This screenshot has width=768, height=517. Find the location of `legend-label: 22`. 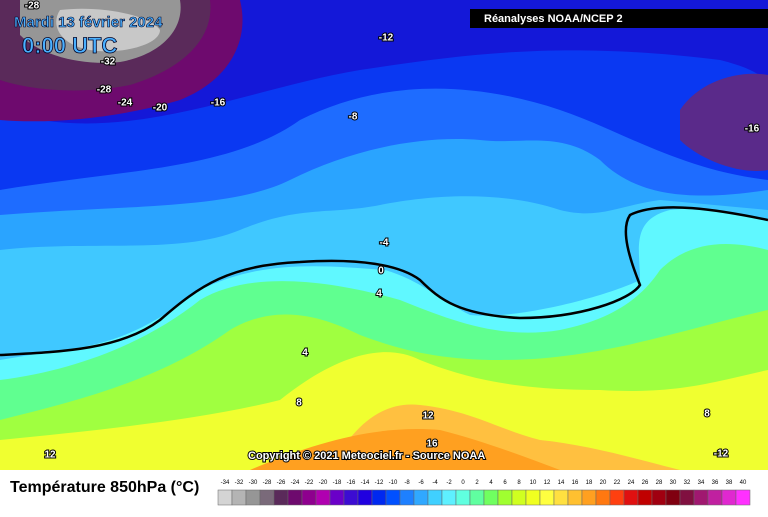

legend-label: 22 is located at coordinates (617, 483).